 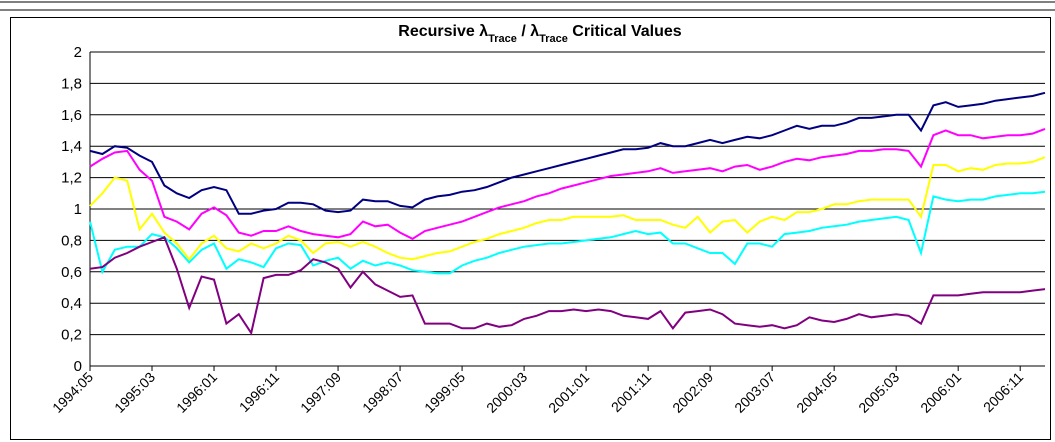 I want to click on y-tick-label: 0,6, so click(x=71, y=272).